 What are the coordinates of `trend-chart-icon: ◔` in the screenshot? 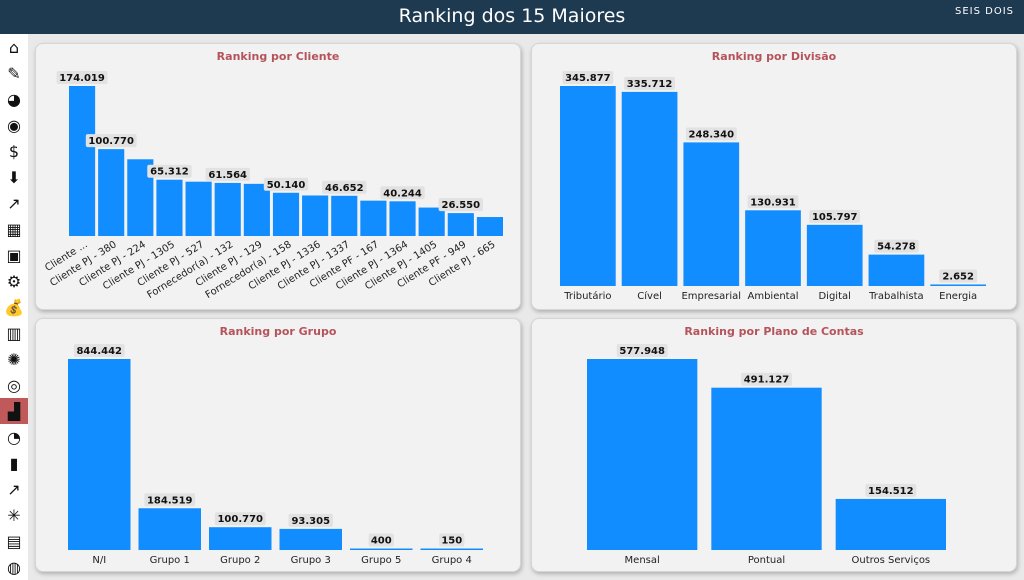 It's located at (14, 437).